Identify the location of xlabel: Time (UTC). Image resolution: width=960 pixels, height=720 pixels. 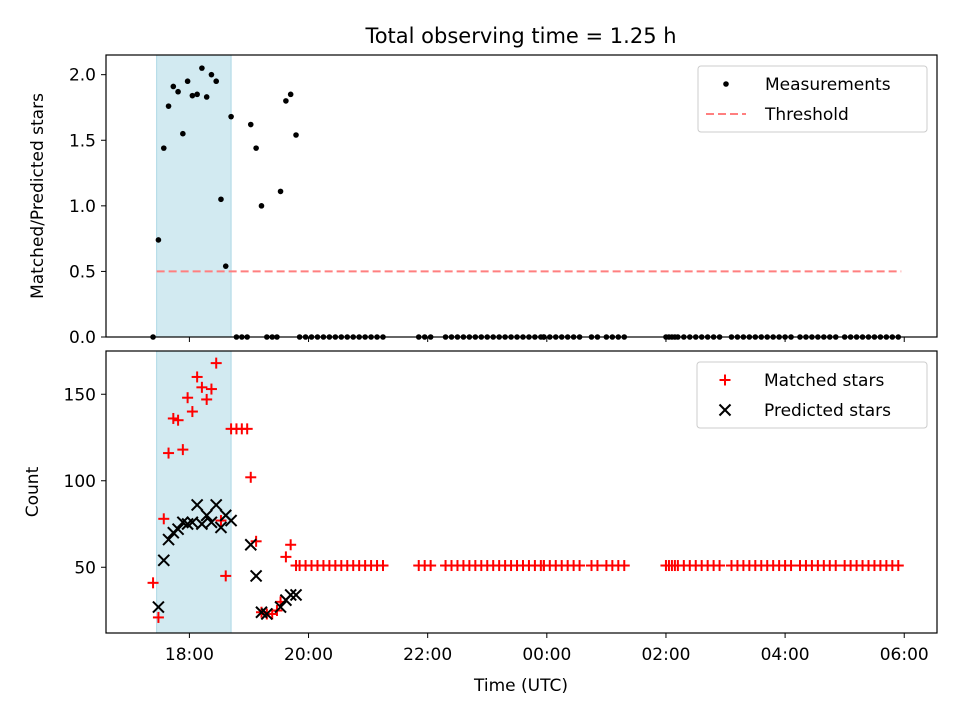
(520, 686).